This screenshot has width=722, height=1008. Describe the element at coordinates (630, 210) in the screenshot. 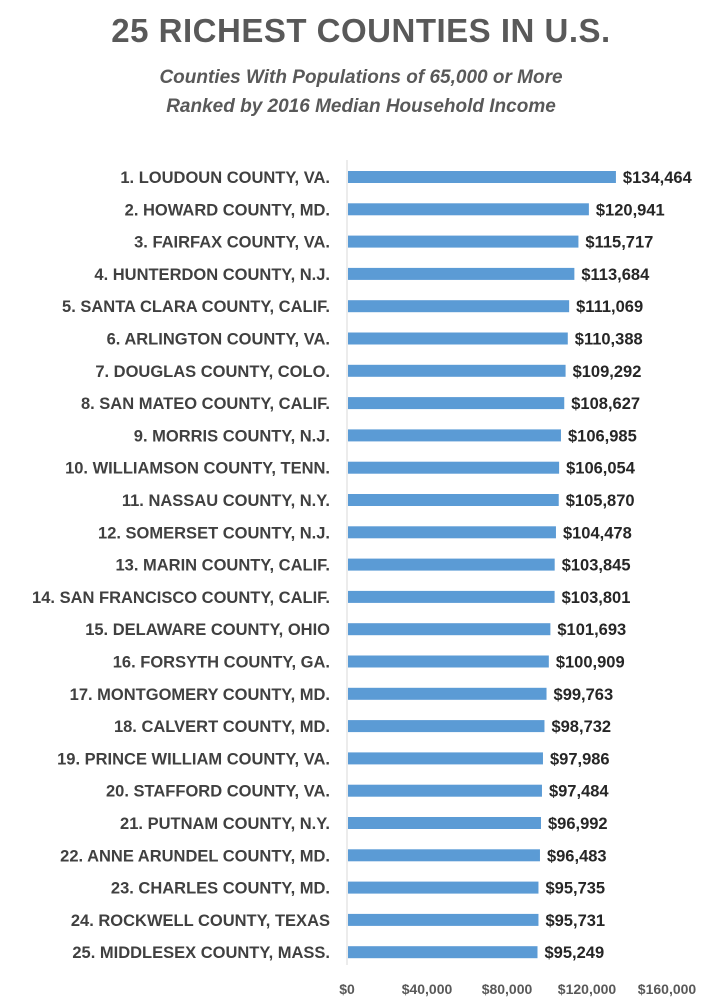

I see `value-label: $120,941` at that location.